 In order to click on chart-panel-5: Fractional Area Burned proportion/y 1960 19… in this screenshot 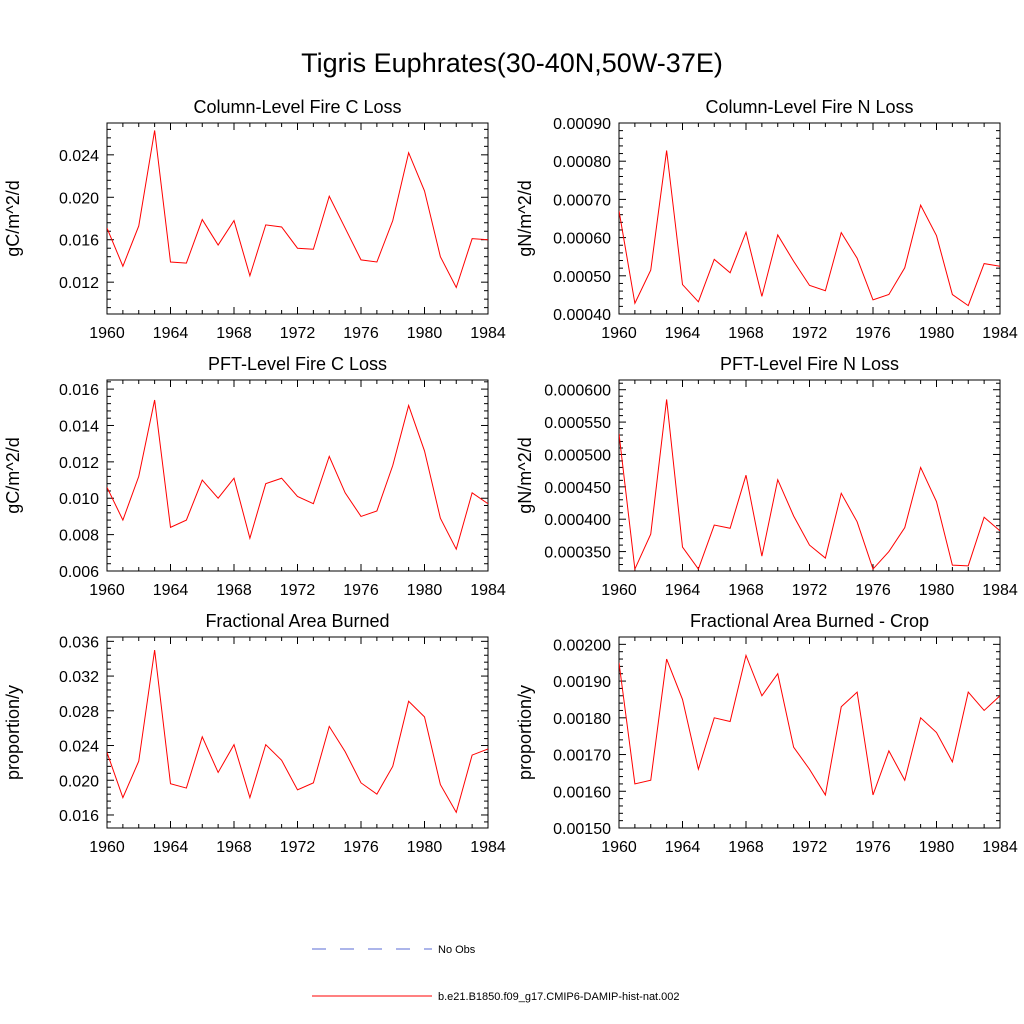, I will do `click(254, 733)`.